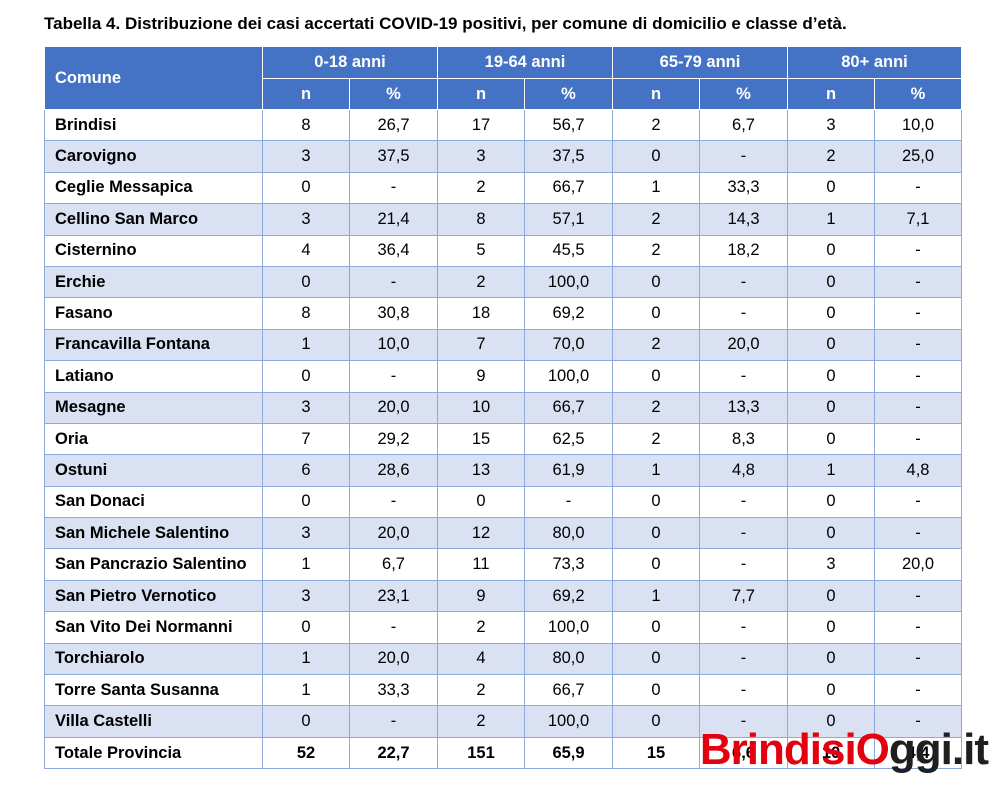 Image resolution: width=1008 pixels, height=799 pixels. Describe the element at coordinates (568, 753) in the screenshot. I see `cell-total-pct-19-64: 65,9` at that location.